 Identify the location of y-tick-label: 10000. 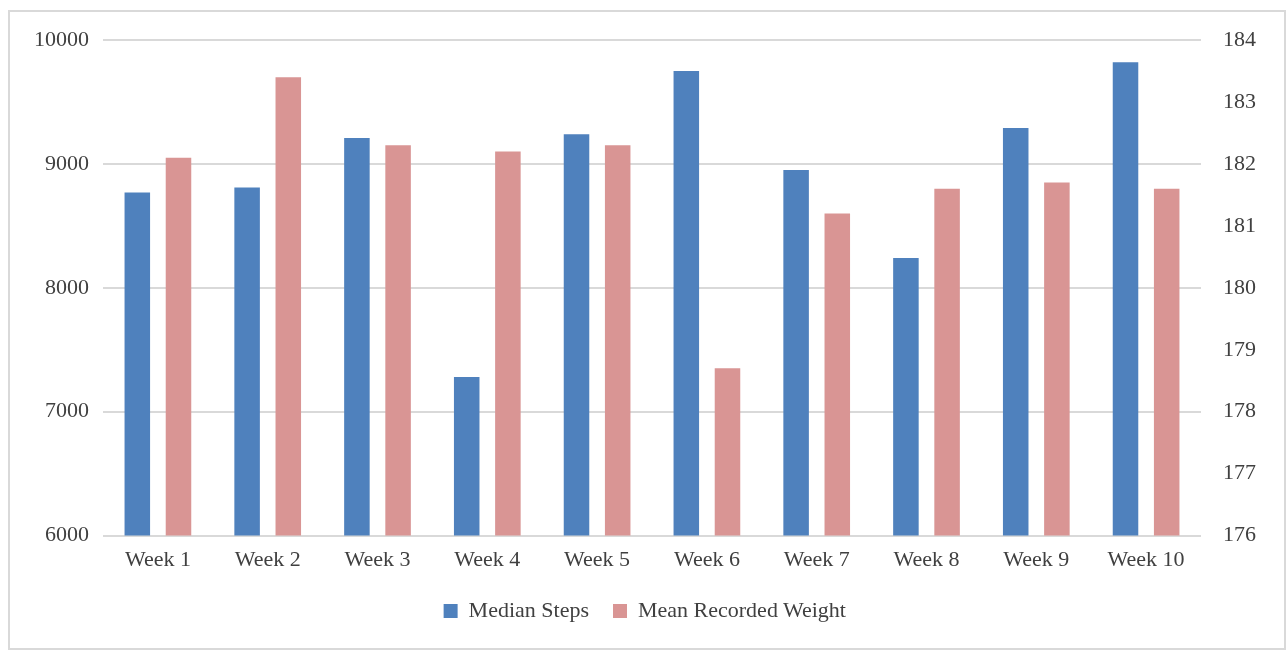
(61, 38).